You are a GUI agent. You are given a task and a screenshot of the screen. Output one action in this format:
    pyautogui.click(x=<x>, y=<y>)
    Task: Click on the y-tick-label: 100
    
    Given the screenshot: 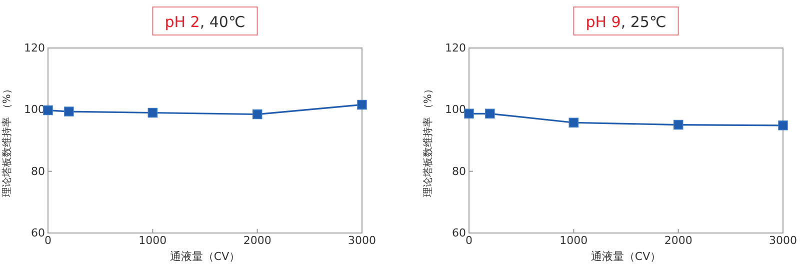 What is the action you would take?
    pyautogui.click(x=455, y=109)
    